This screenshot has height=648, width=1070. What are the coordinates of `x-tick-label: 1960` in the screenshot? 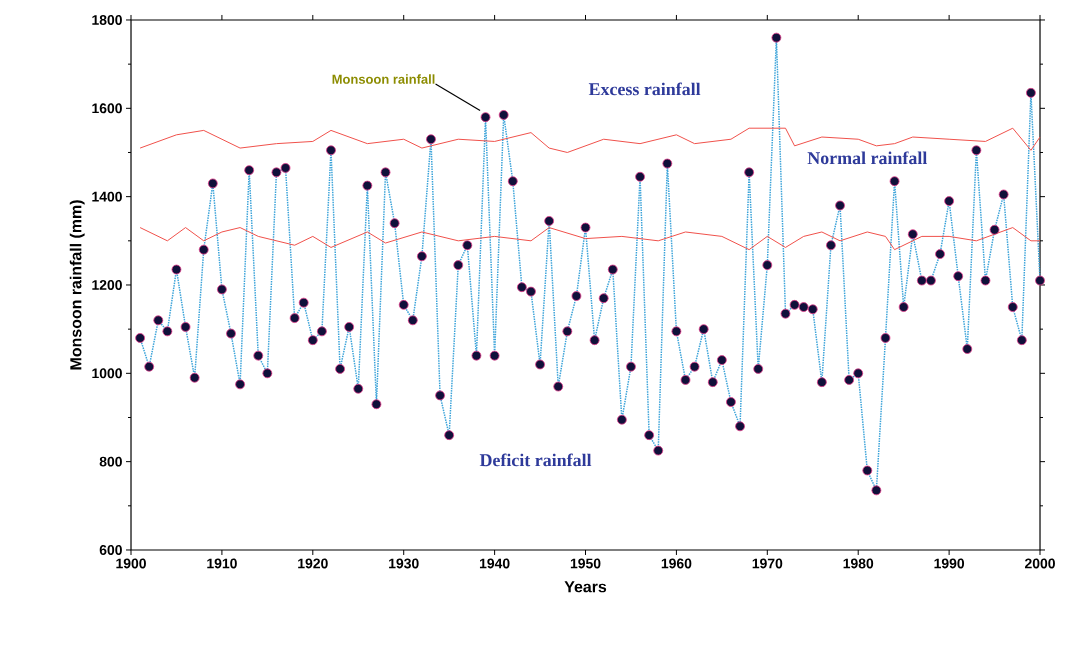 It's located at (676, 563).